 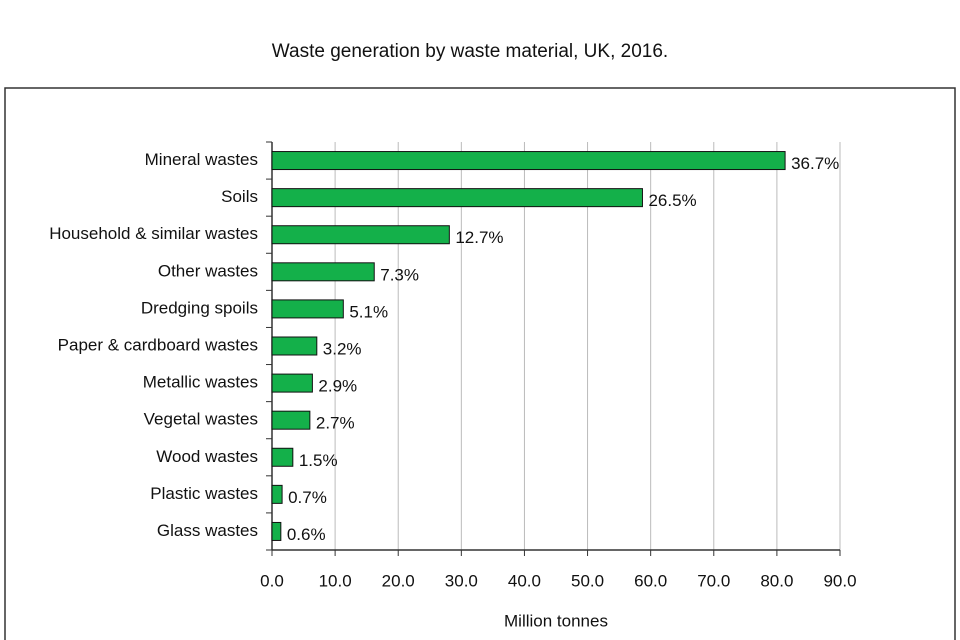 I want to click on y-tick-label: Soils, so click(x=239, y=196).